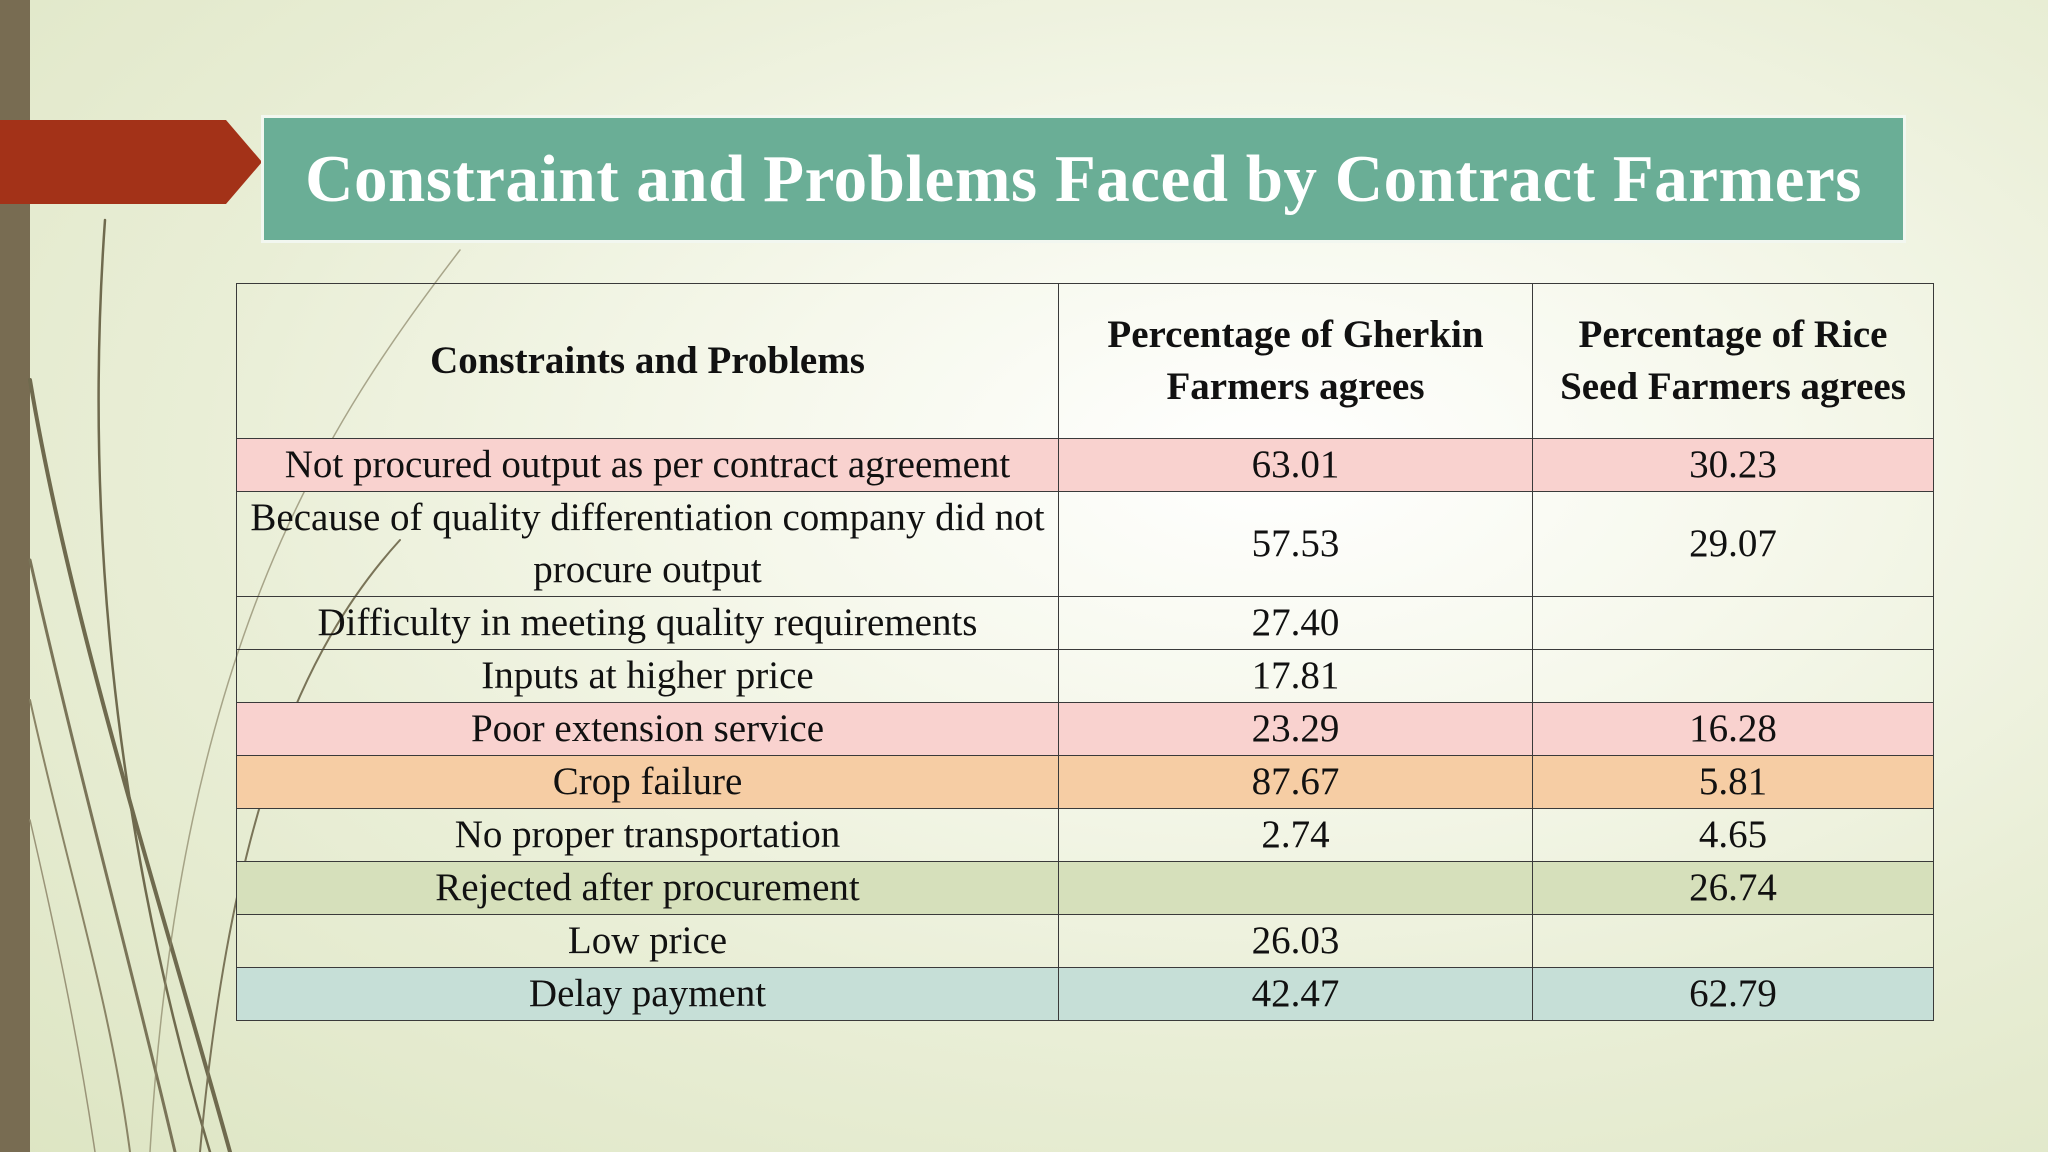  I want to click on cell-problem: Rejected after procurement, so click(647, 888).